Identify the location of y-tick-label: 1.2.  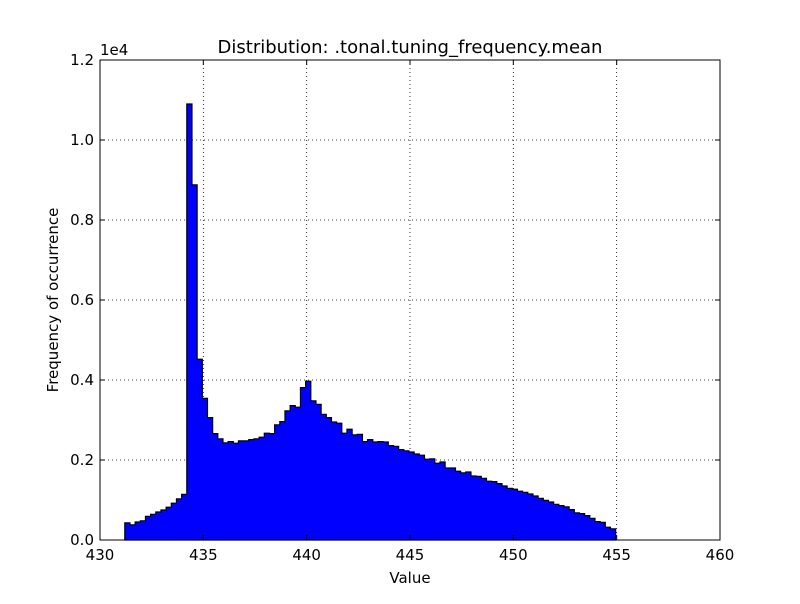
(82, 60).